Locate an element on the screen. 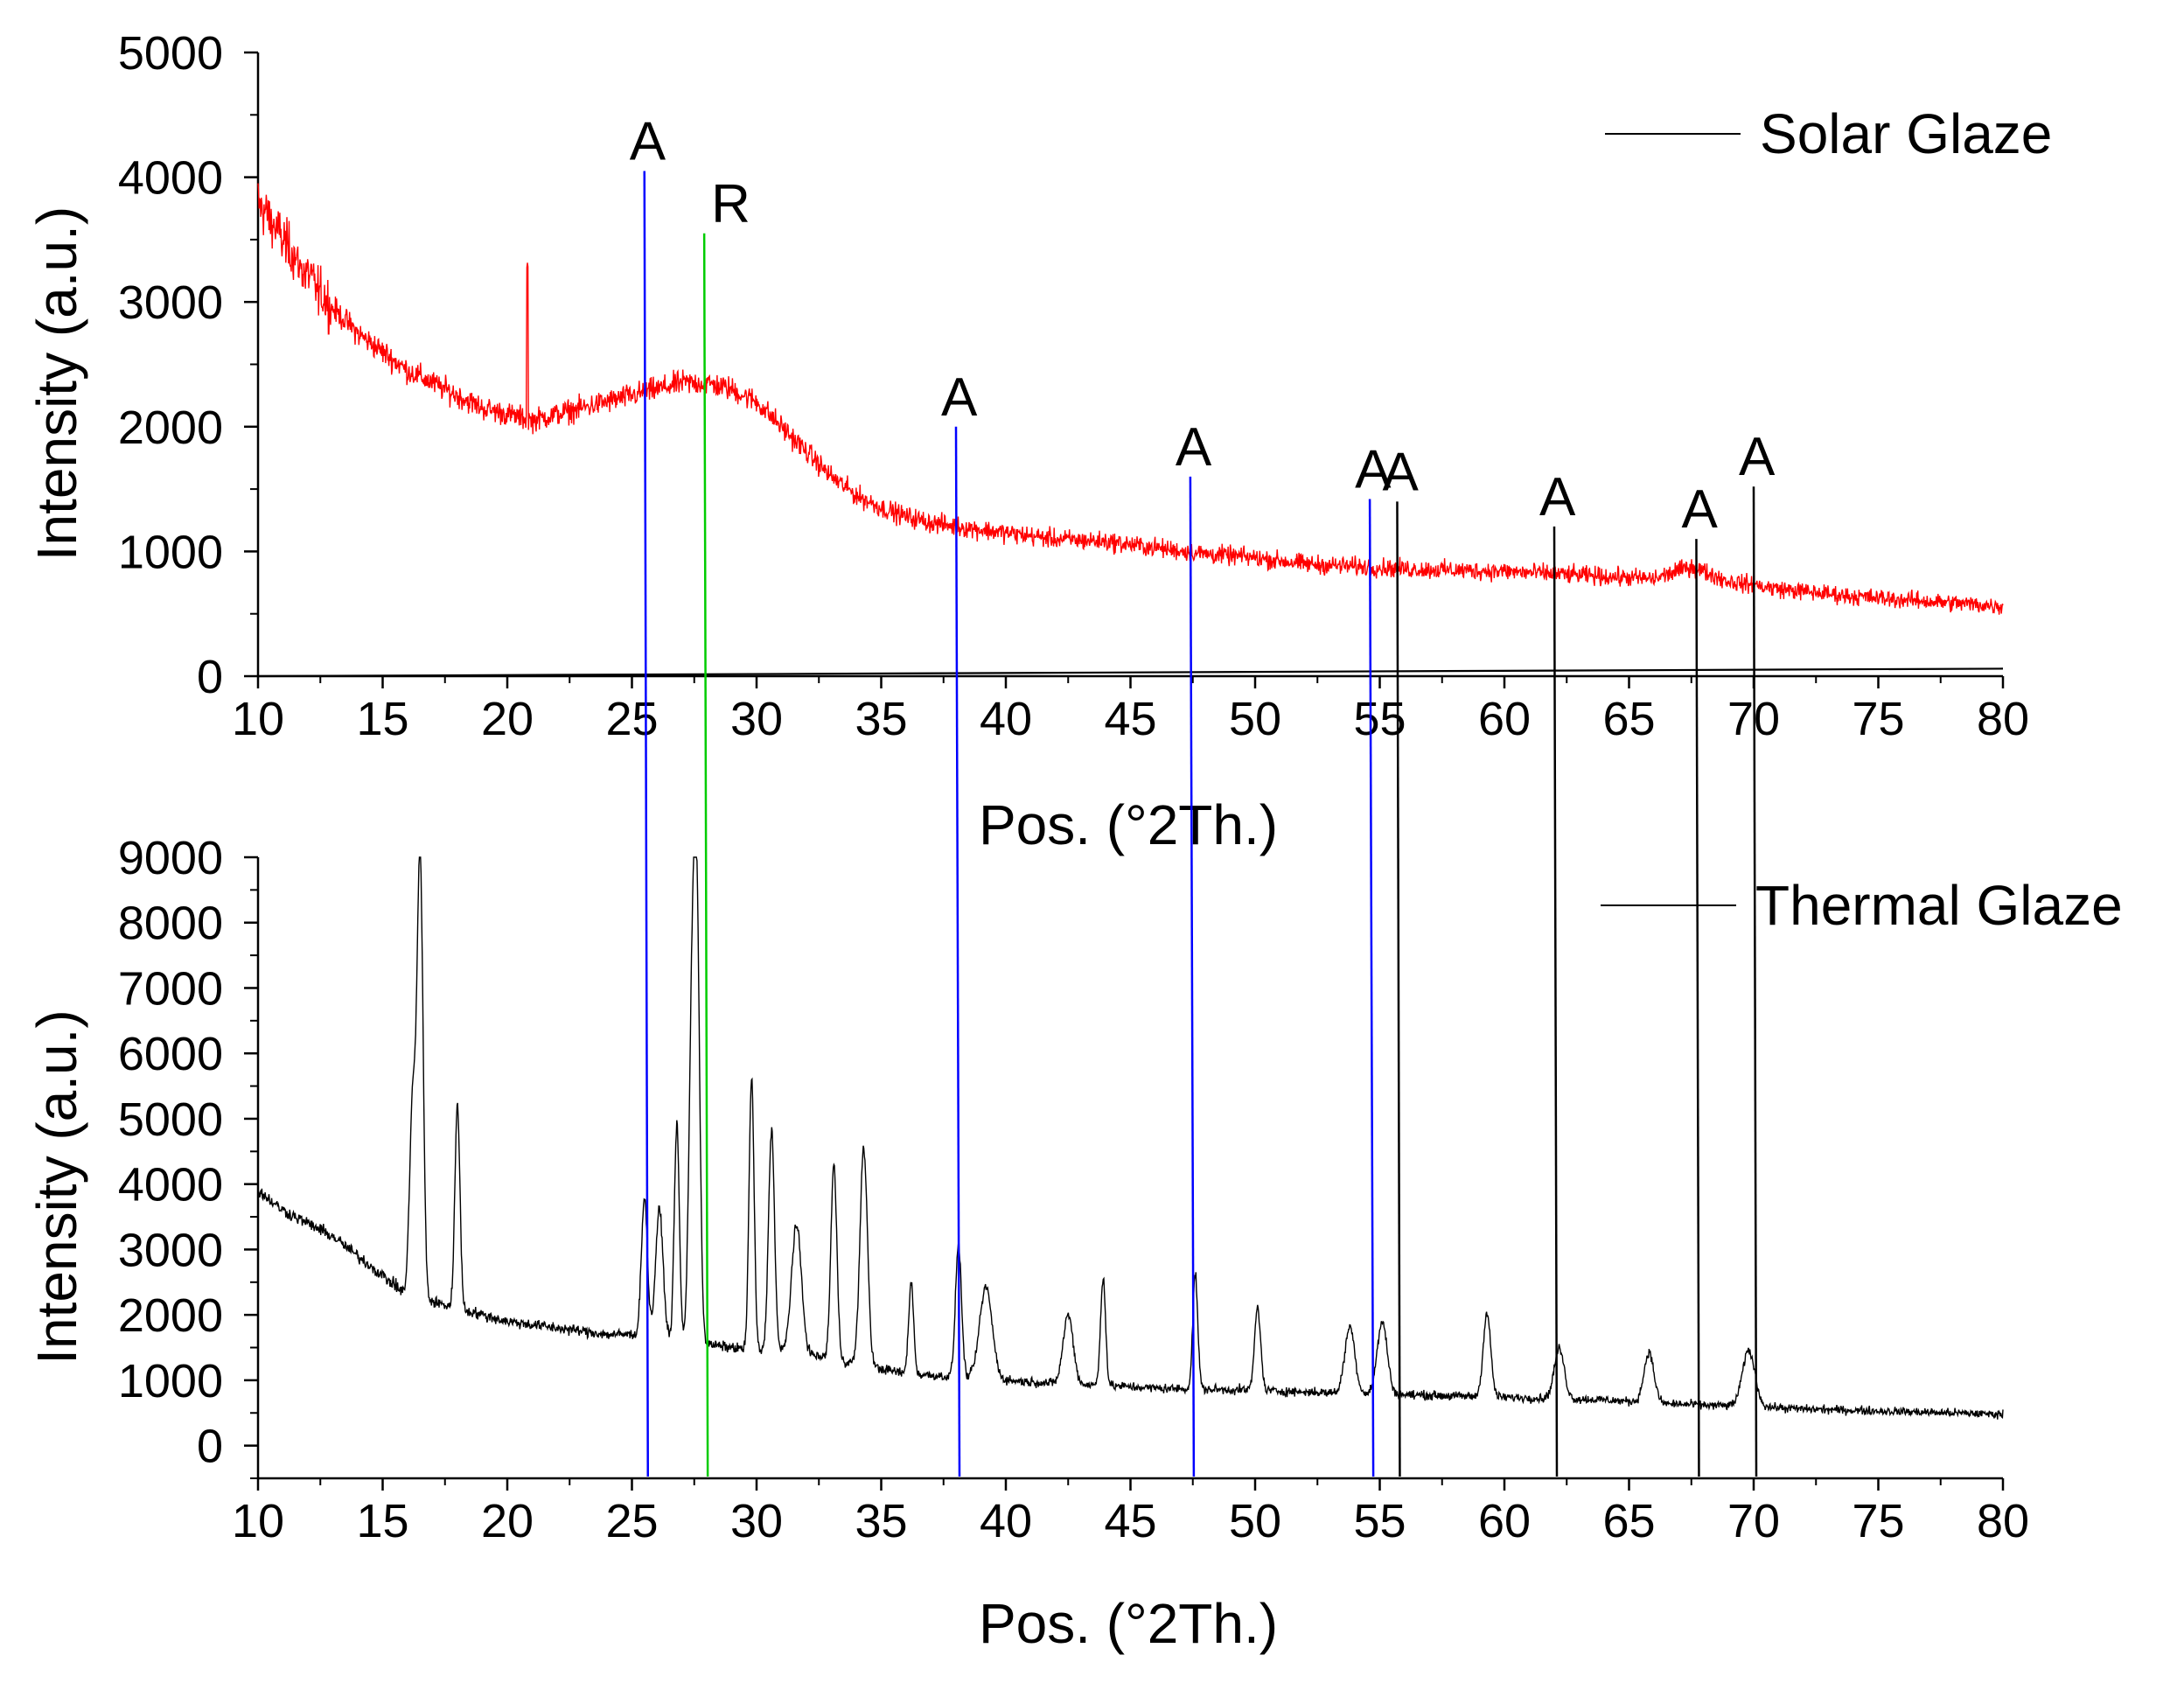 The image size is (2184, 1690). x-tick-label: 55 is located at coordinates (1379, 1521).